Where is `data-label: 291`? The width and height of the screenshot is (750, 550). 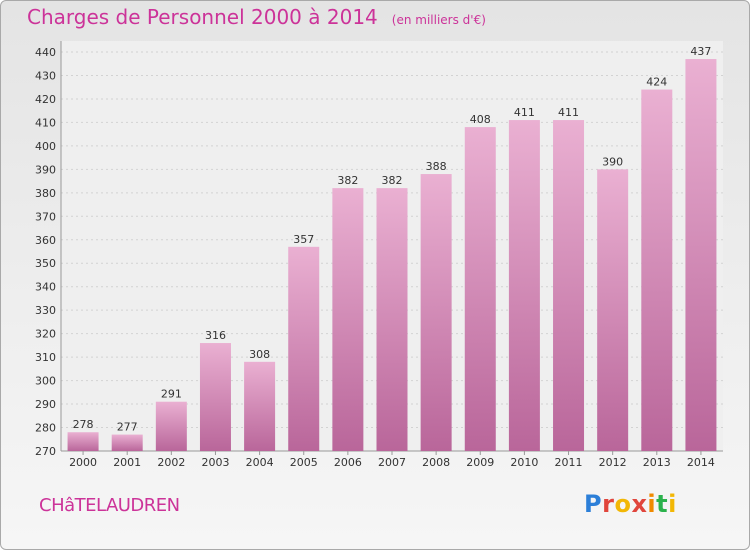
data-label: 291 is located at coordinates (171, 394).